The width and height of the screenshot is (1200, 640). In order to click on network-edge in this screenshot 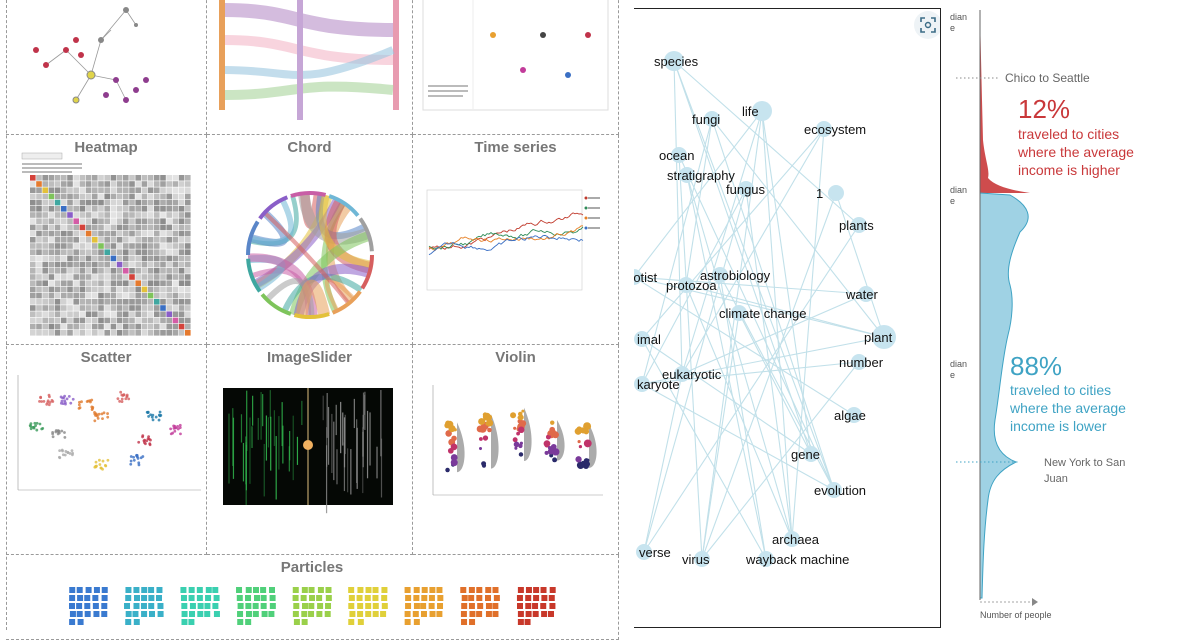, I will do `click(775, 383)`.